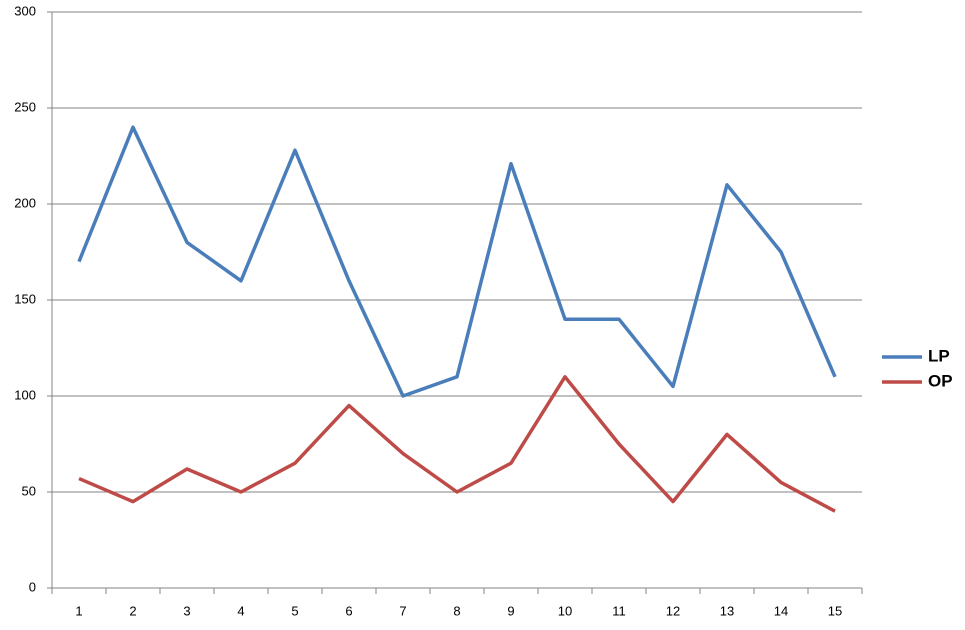  What do you see at coordinates (673, 610) in the screenshot?
I see `x-tick-label: 12` at bounding box center [673, 610].